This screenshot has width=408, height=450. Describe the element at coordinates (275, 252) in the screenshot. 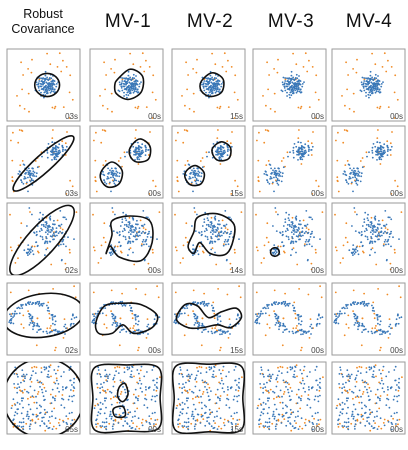

I see `decision-boundary` at that location.